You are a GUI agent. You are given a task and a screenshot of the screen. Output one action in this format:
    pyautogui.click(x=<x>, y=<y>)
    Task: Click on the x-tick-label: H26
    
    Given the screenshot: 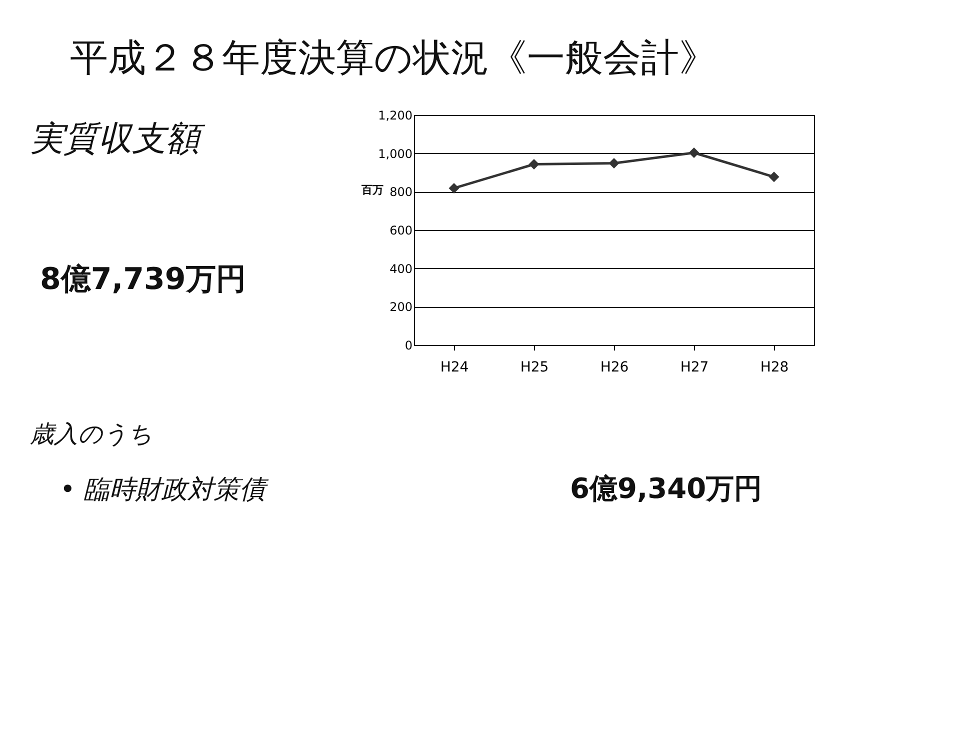 What is the action you would take?
    pyautogui.click(x=614, y=368)
    